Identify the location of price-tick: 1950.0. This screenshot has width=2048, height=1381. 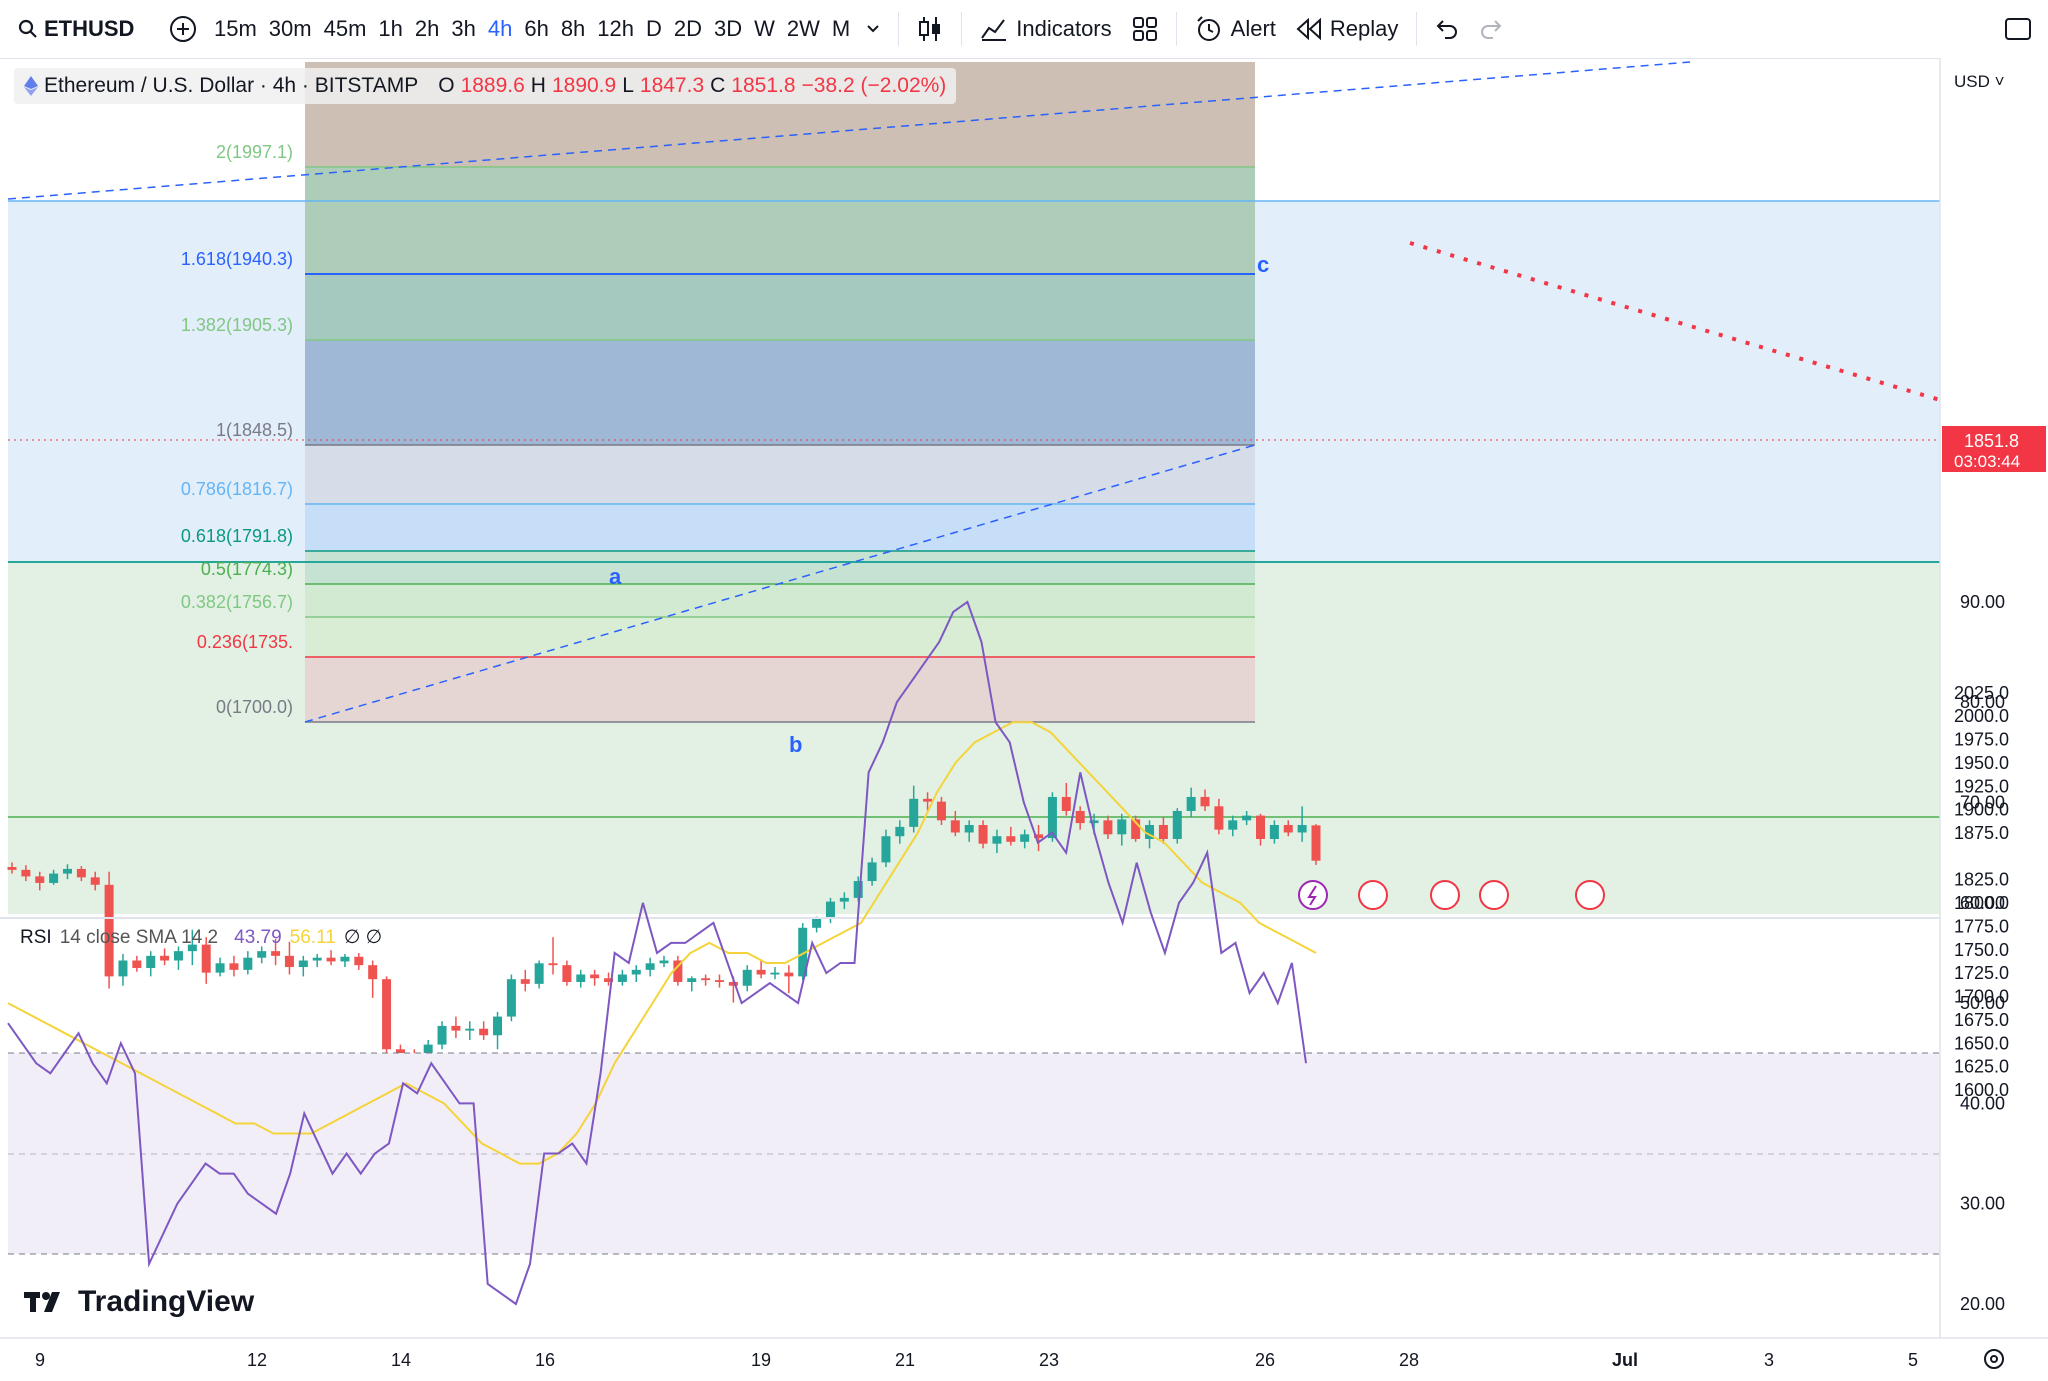
(1981, 763).